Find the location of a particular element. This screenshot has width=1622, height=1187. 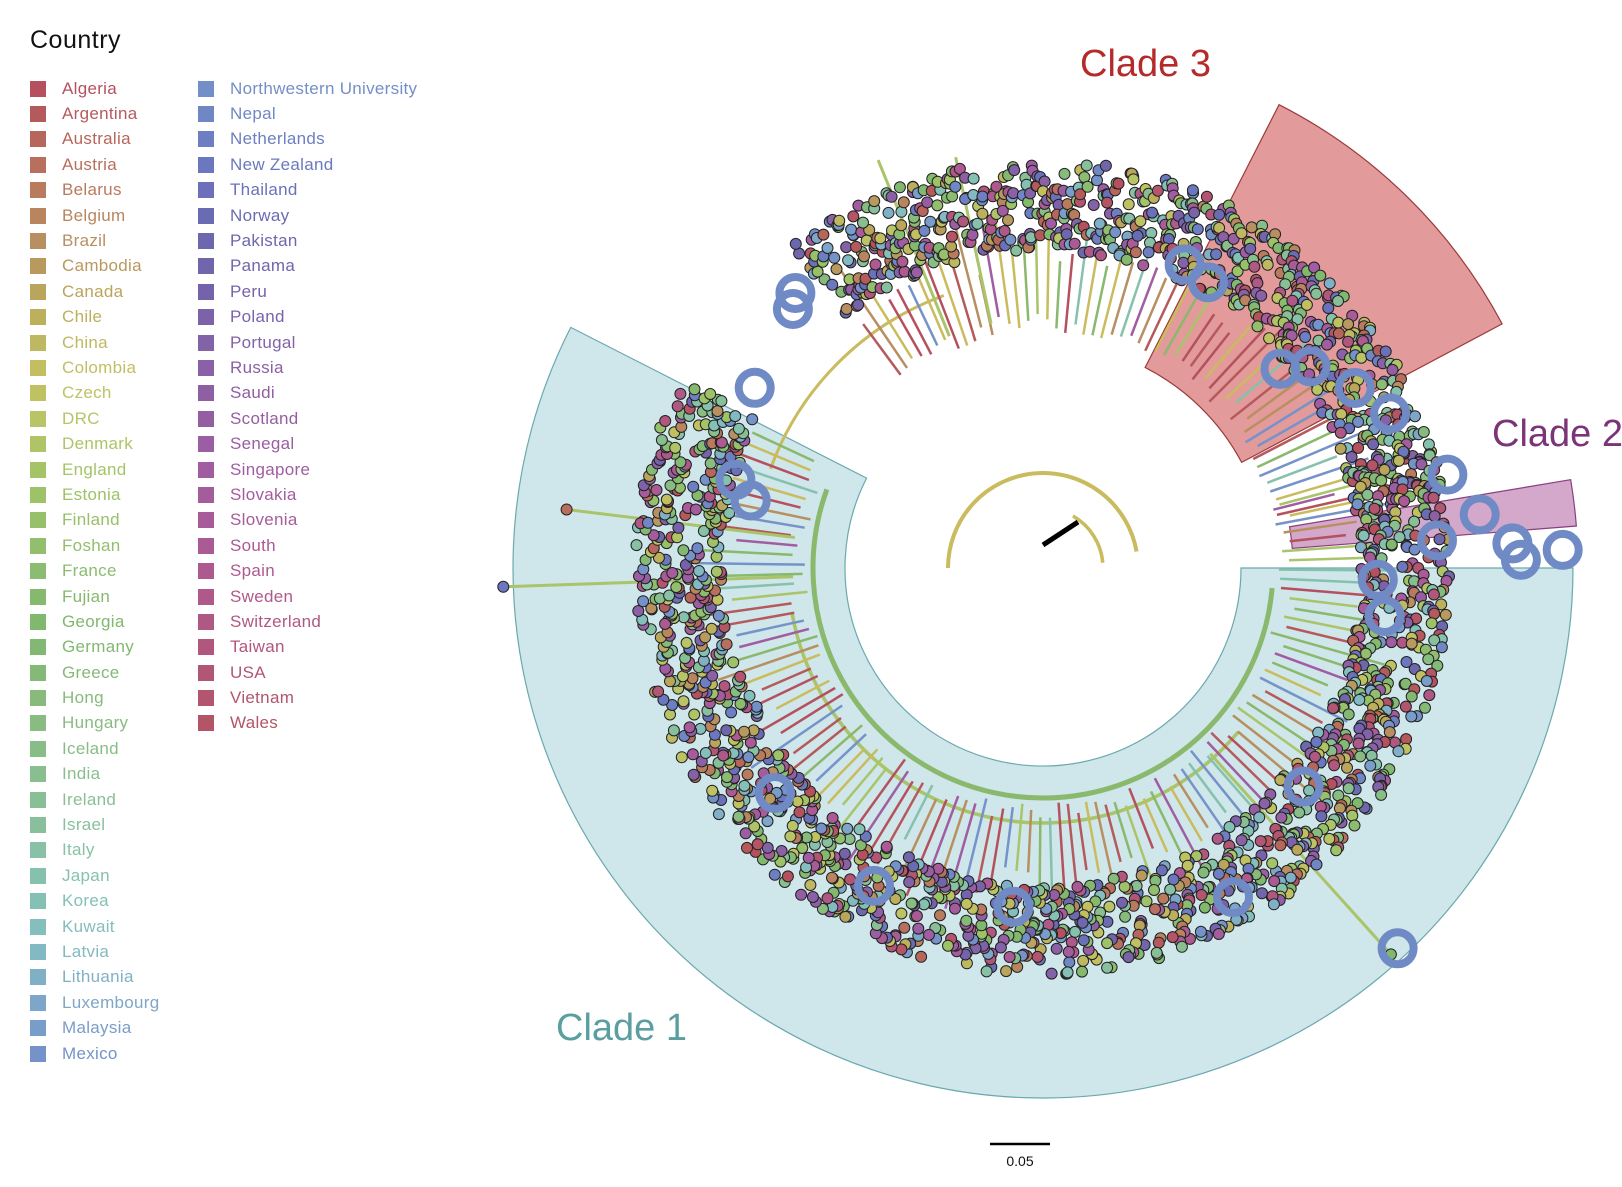

legend-item: Georgia is located at coordinates (95, 621).